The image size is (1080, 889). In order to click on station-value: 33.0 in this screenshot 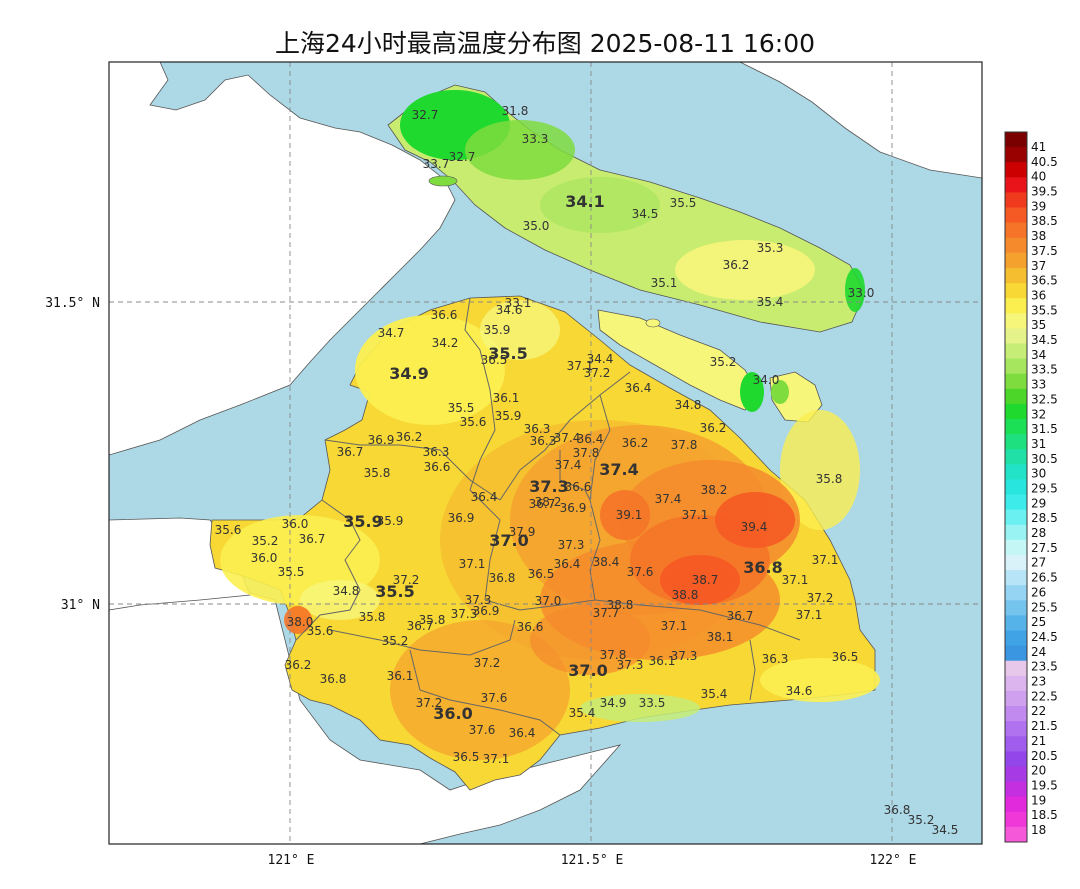, I will do `click(861, 293)`.